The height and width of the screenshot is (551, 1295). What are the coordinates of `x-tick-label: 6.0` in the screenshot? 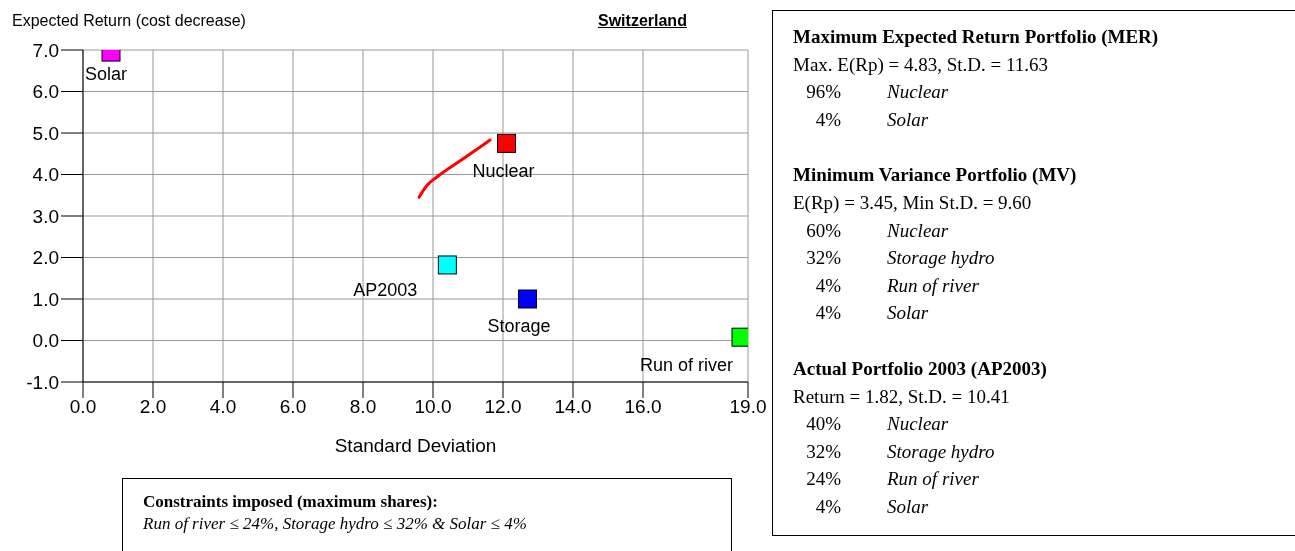 It's located at (293, 407).